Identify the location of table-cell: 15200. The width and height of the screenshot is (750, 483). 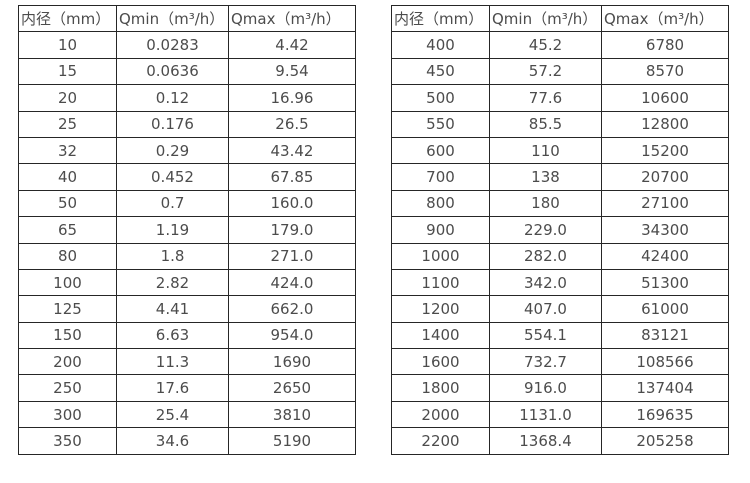
(665, 150).